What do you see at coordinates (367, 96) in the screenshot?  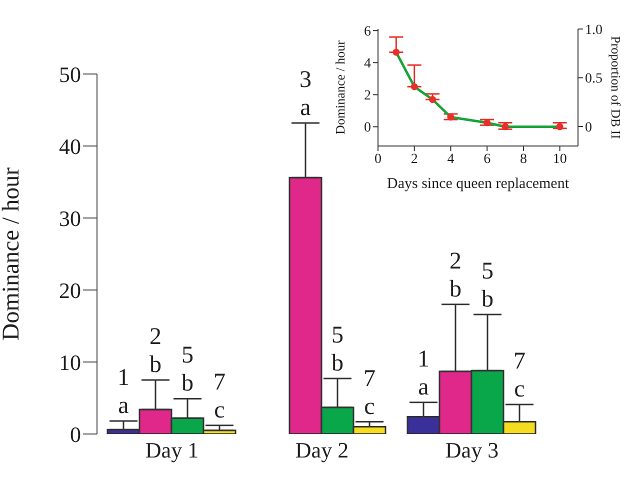 I see `y-tick-label: 2` at bounding box center [367, 96].